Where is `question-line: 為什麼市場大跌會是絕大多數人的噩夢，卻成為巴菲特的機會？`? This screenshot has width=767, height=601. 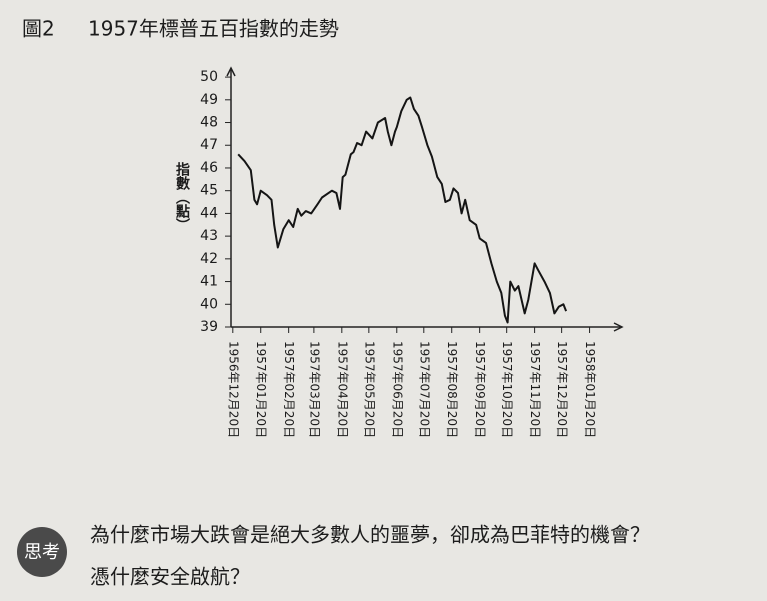
question-line: 為什麼市場大跌會是絕大多數人的噩夢，卻成為巴菲特的機會？ is located at coordinates (370, 535).